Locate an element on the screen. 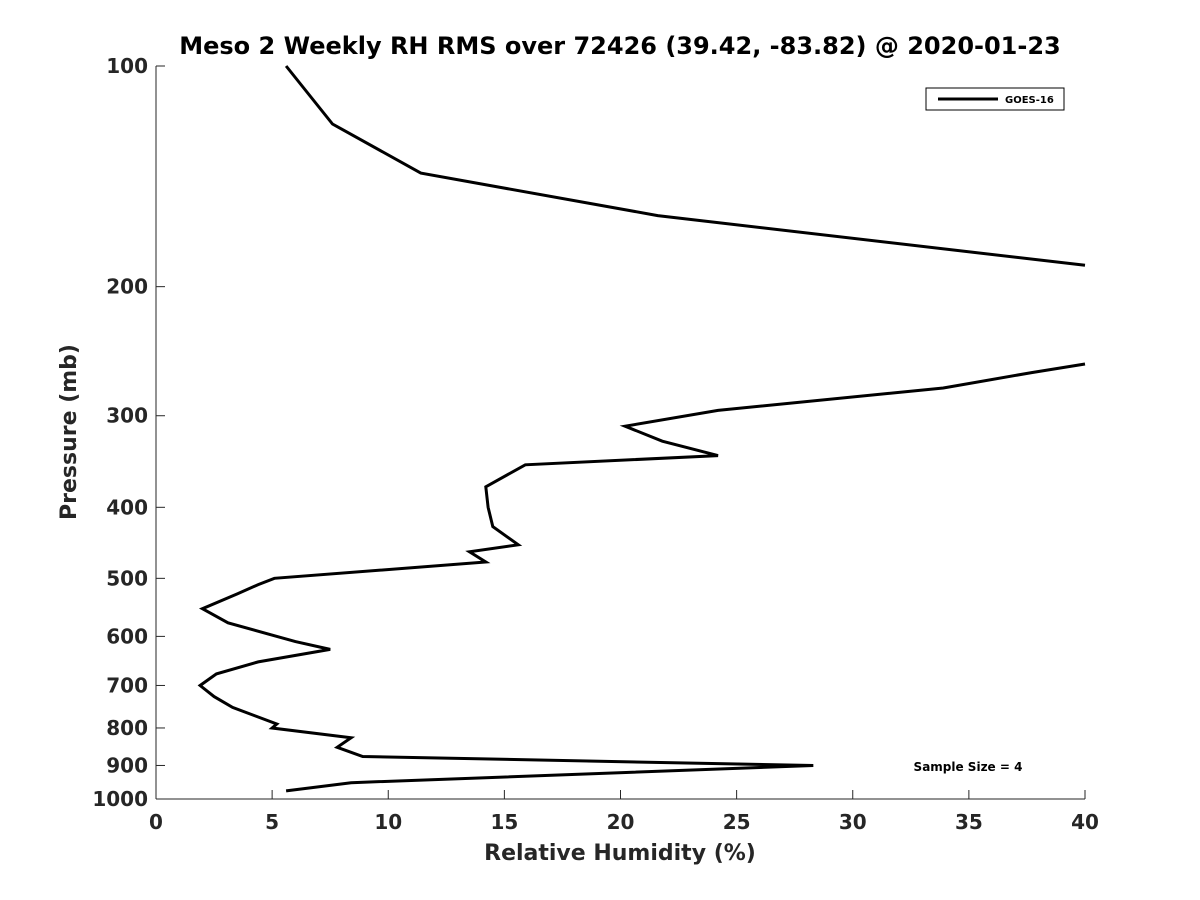 The width and height of the screenshot is (1200, 900). x-tick-label: 30 is located at coordinates (853, 822).